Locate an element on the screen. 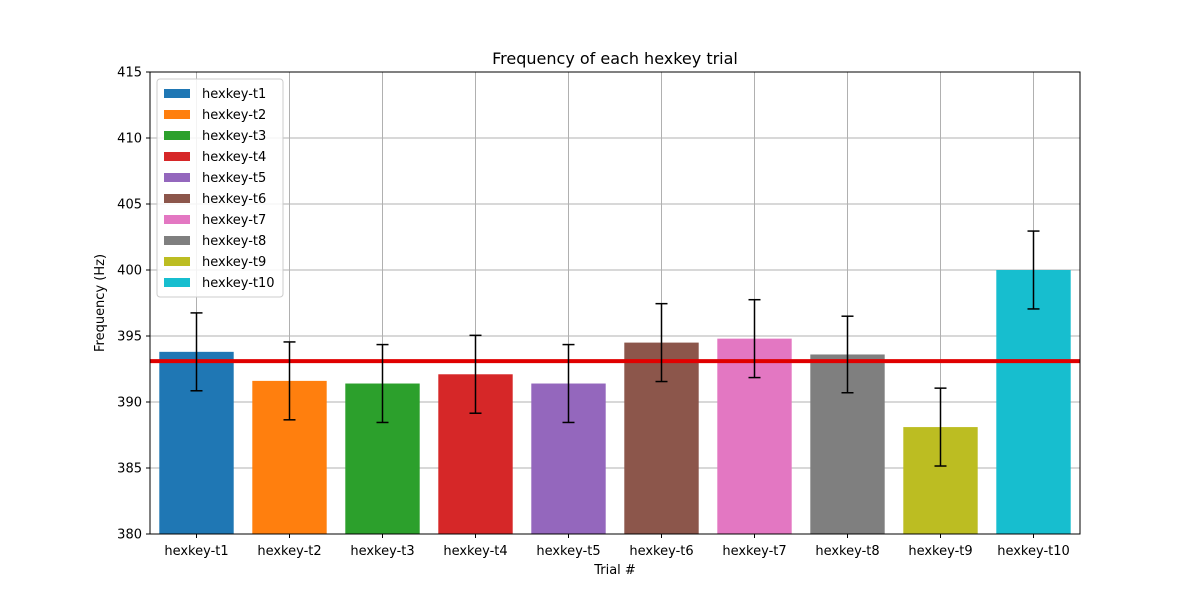 The height and width of the screenshot is (600, 1200). x-tick-label: hexkey-t10 is located at coordinates (1033, 551).